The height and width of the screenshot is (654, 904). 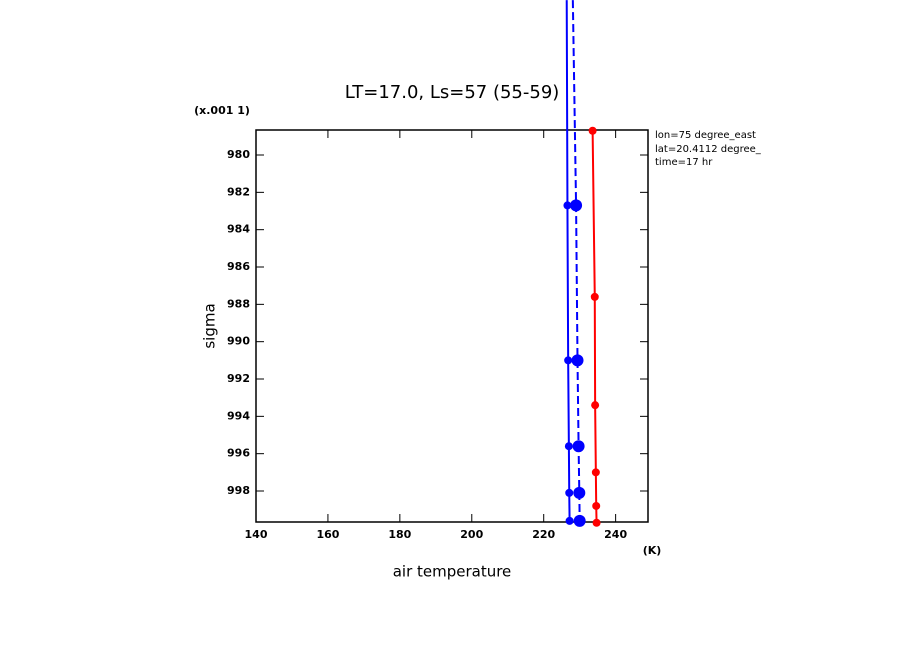 What do you see at coordinates (327, 534) in the screenshot?
I see `x-tick-label: 160` at bounding box center [327, 534].